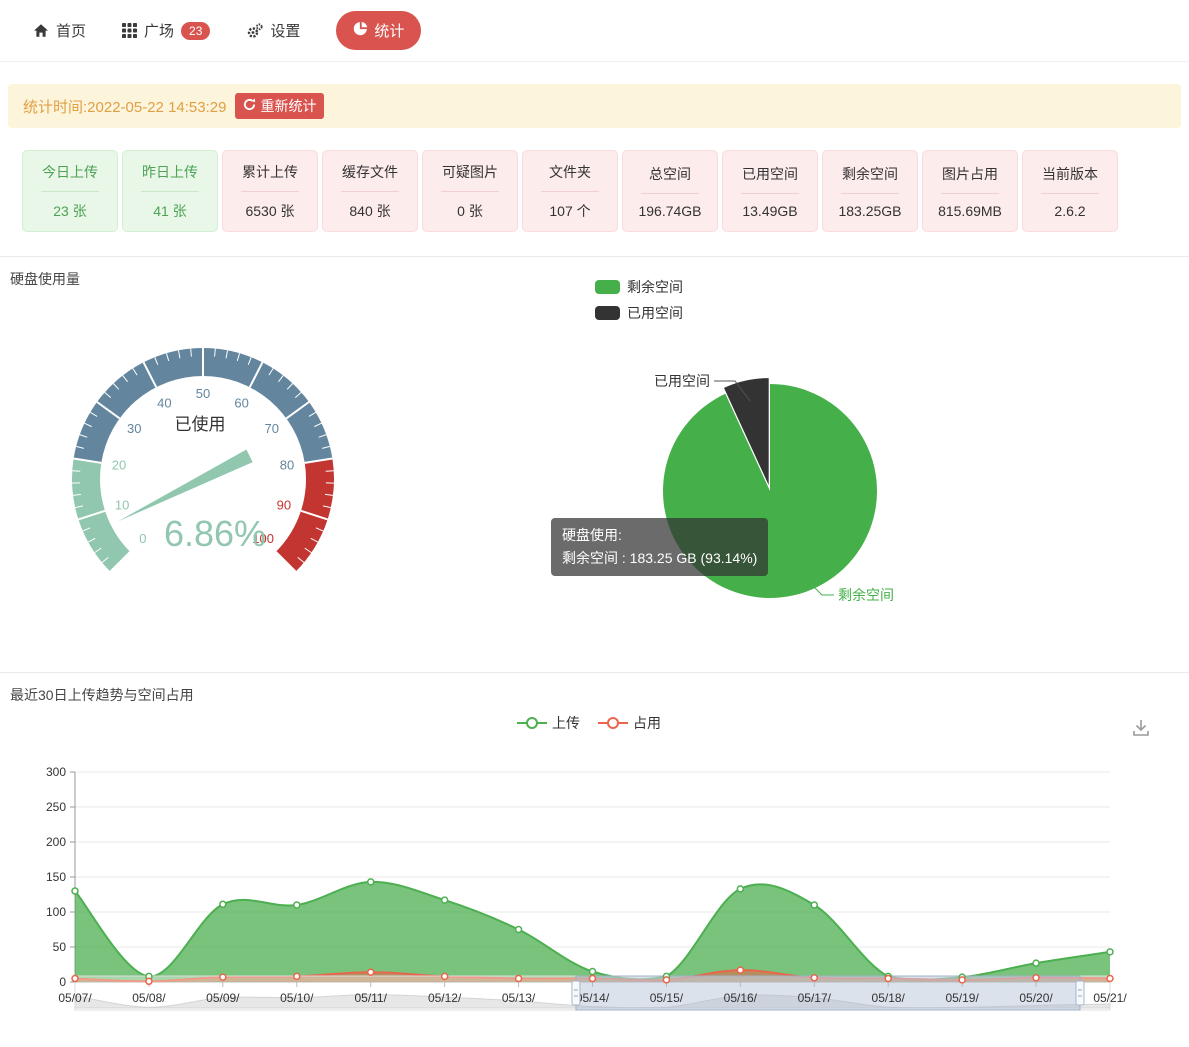  I want to click on svg-text: 剩余空间, so click(866, 595).